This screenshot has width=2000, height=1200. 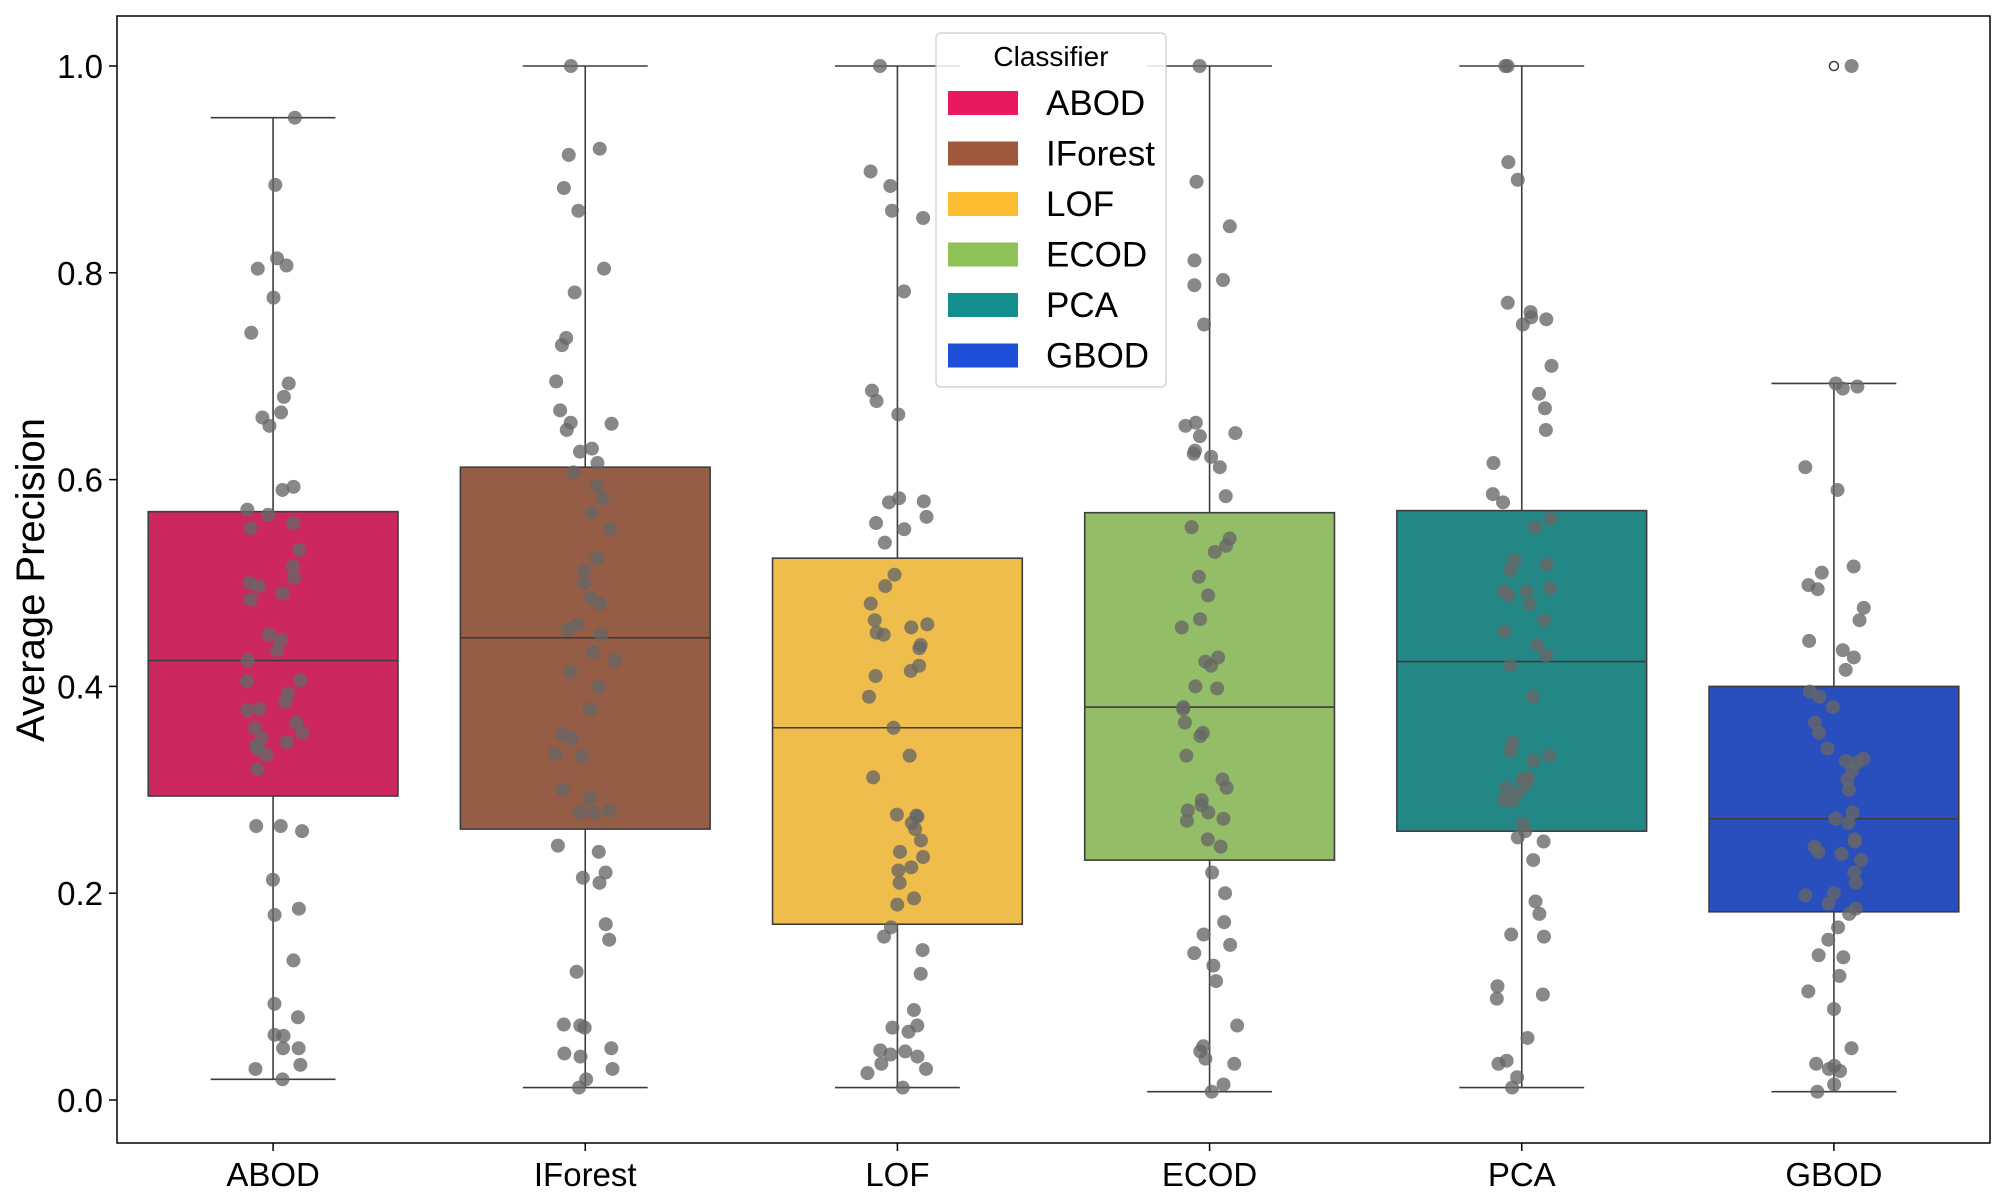 I want to click on box-ecod, so click(x=1209, y=686).